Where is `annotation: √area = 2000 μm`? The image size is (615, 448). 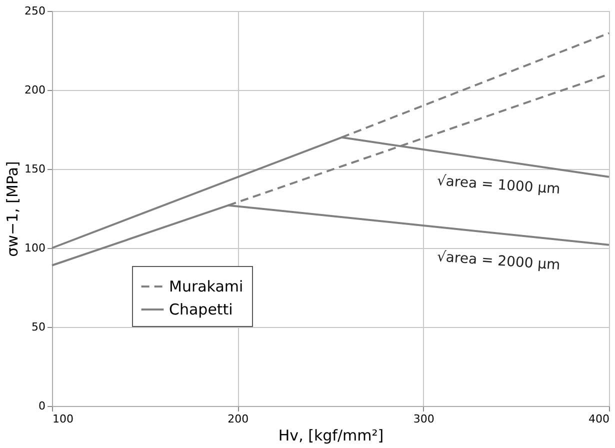 annotation: √area = 2000 μm is located at coordinates (498, 261).